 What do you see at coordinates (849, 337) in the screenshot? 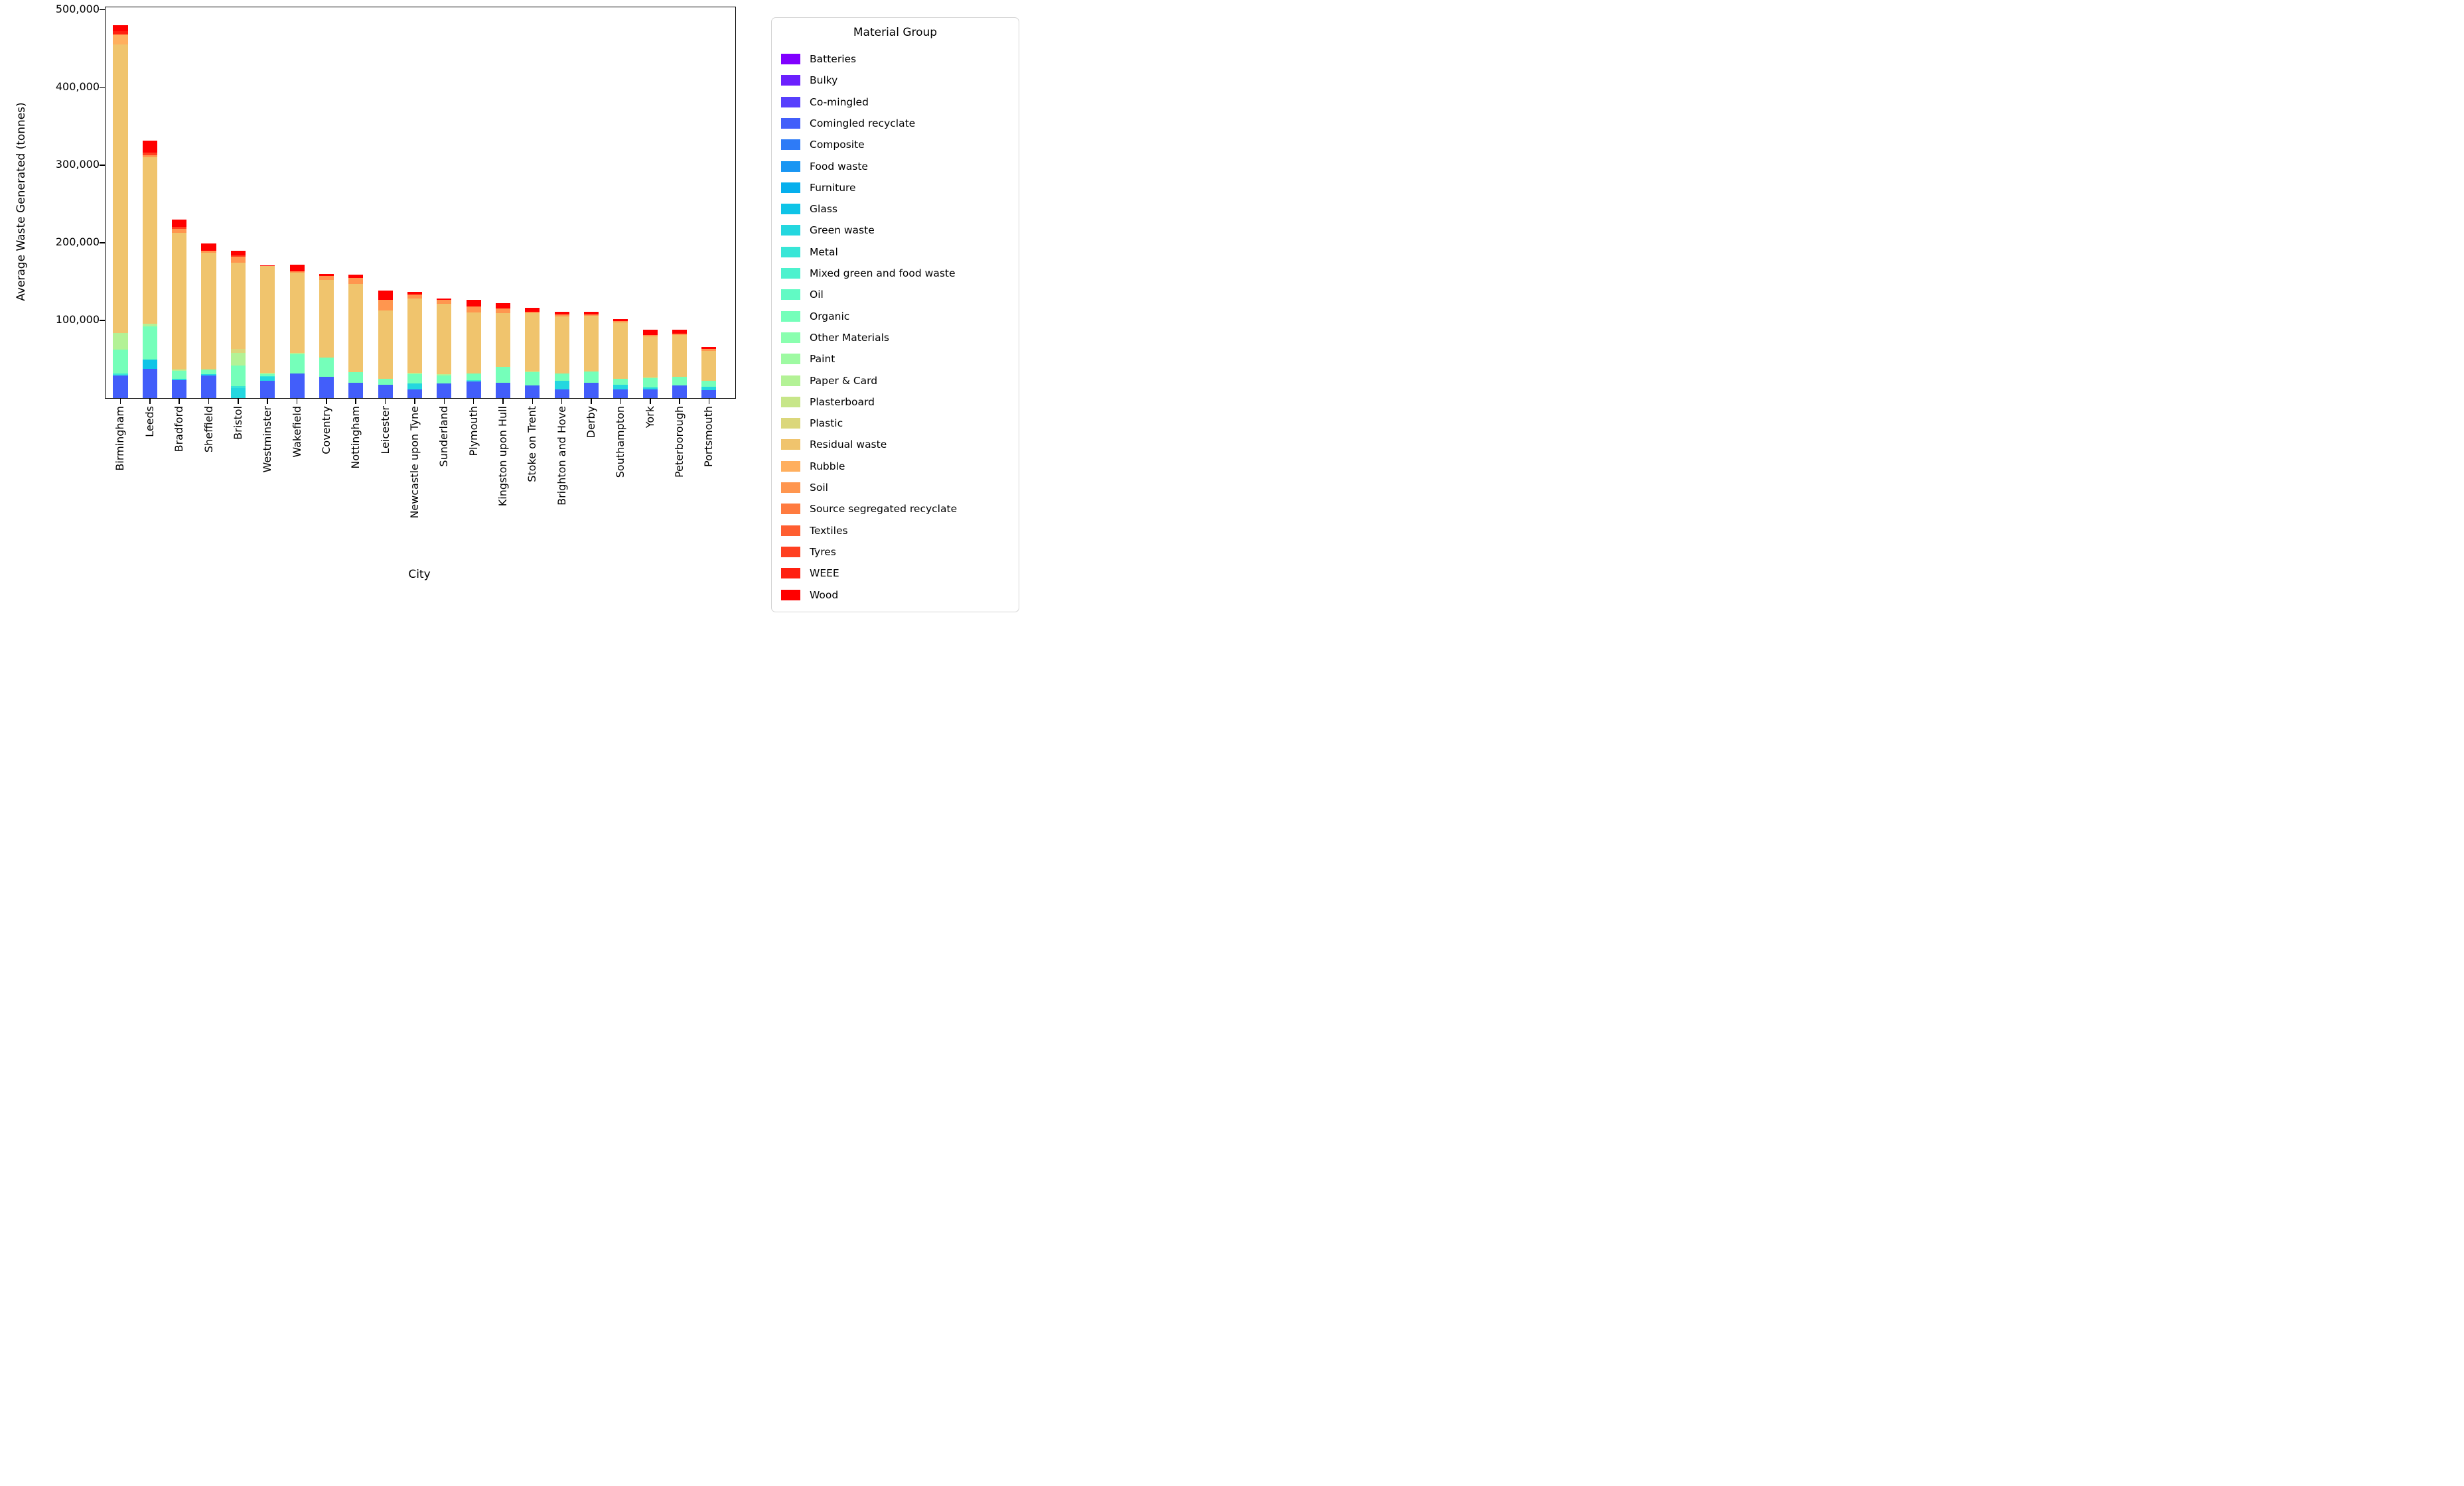
I see `legend-item-label: Other Materials` at bounding box center [849, 337].